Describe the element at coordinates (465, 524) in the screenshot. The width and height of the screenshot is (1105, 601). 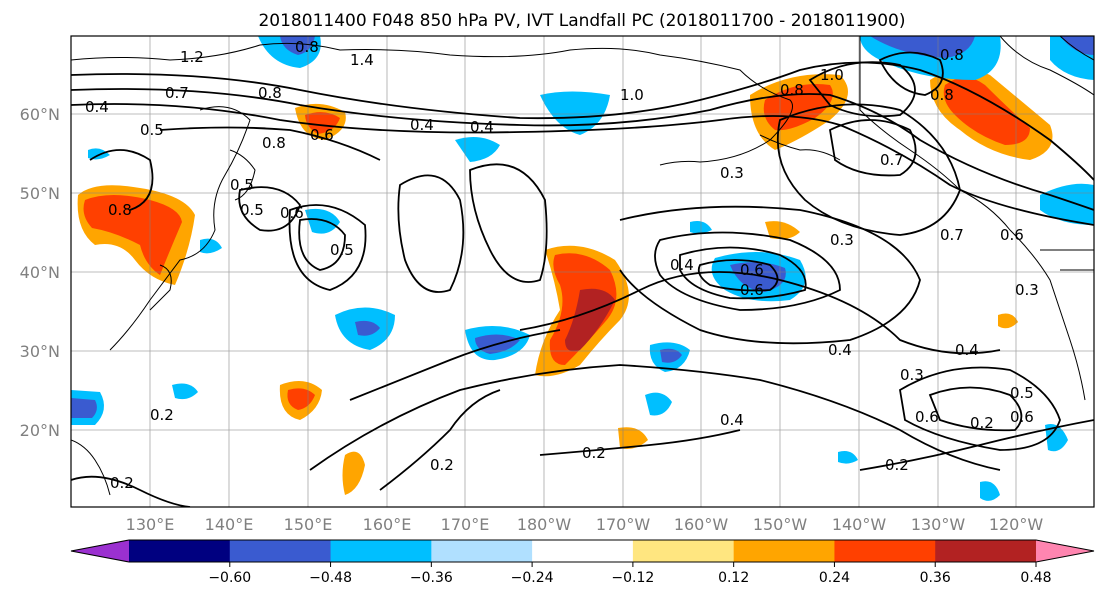
I see `lon-label: 170°E` at that location.